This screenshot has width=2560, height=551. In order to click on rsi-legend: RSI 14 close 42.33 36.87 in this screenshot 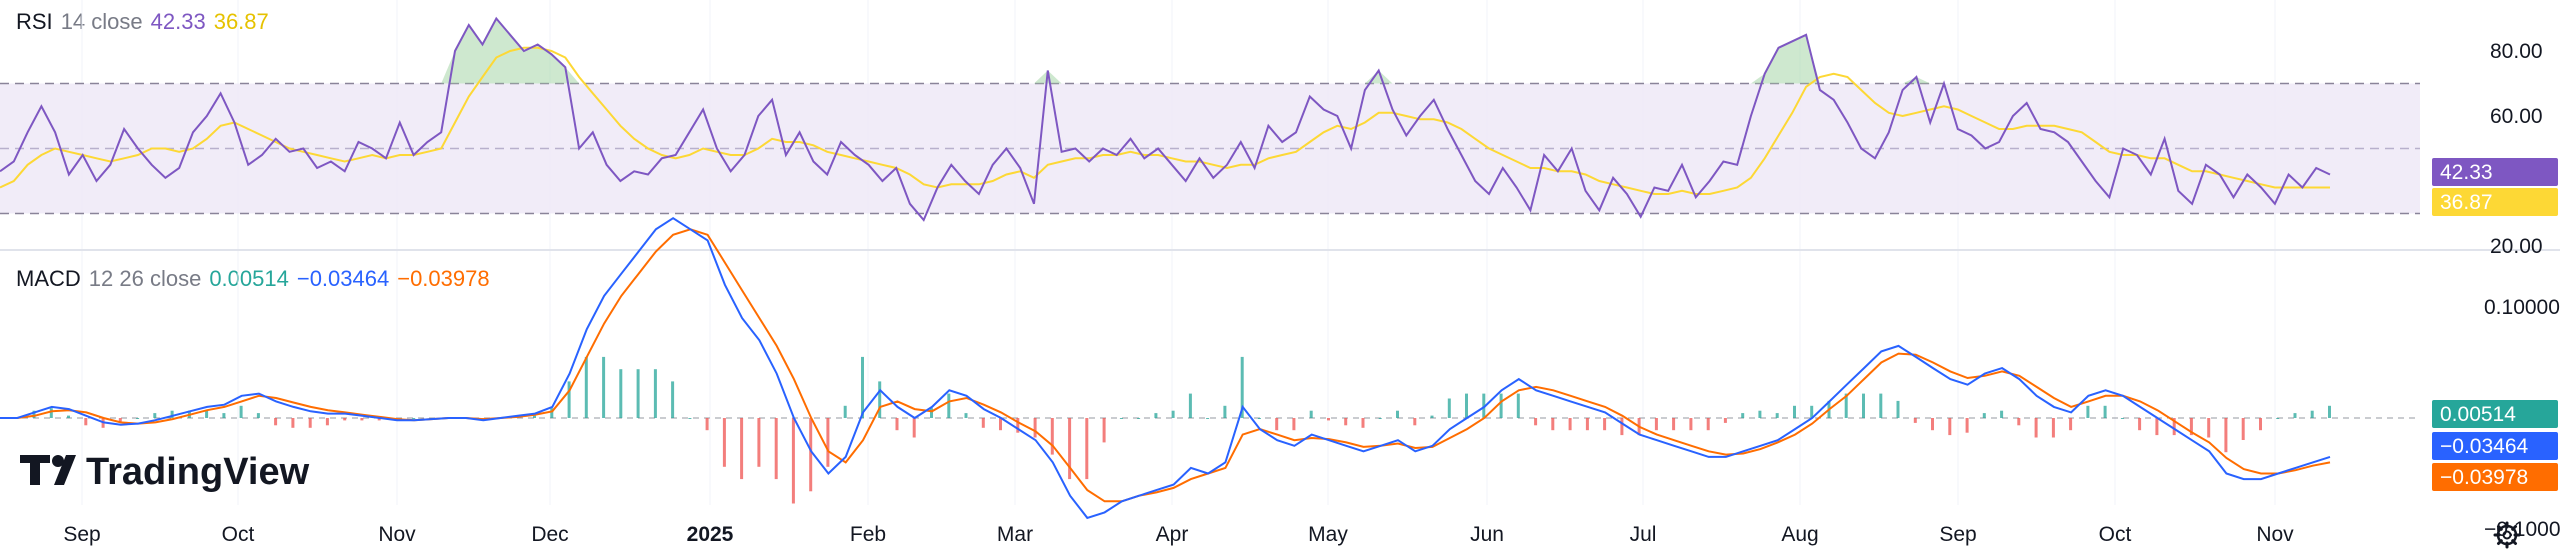, I will do `click(142, 22)`.